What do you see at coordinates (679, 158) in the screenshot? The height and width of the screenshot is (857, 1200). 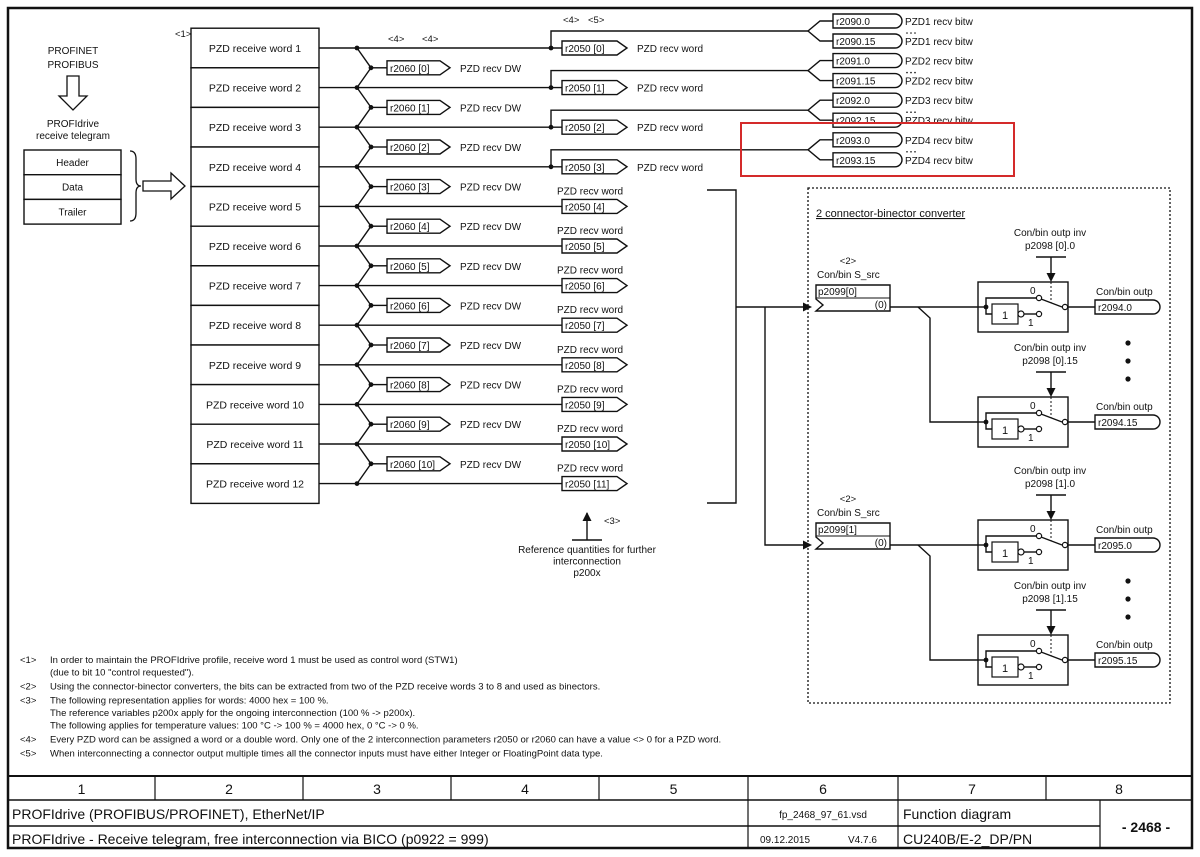 I see `bitwise-signal-line` at bounding box center [679, 158].